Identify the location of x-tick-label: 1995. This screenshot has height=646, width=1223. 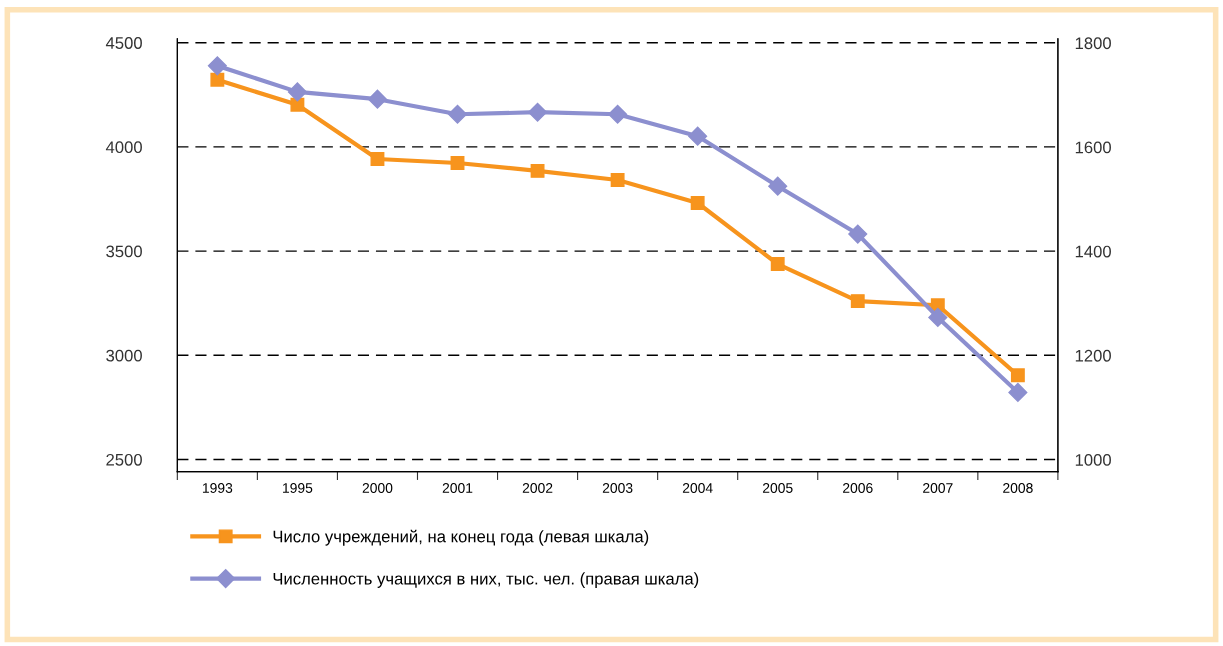
(298, 488).